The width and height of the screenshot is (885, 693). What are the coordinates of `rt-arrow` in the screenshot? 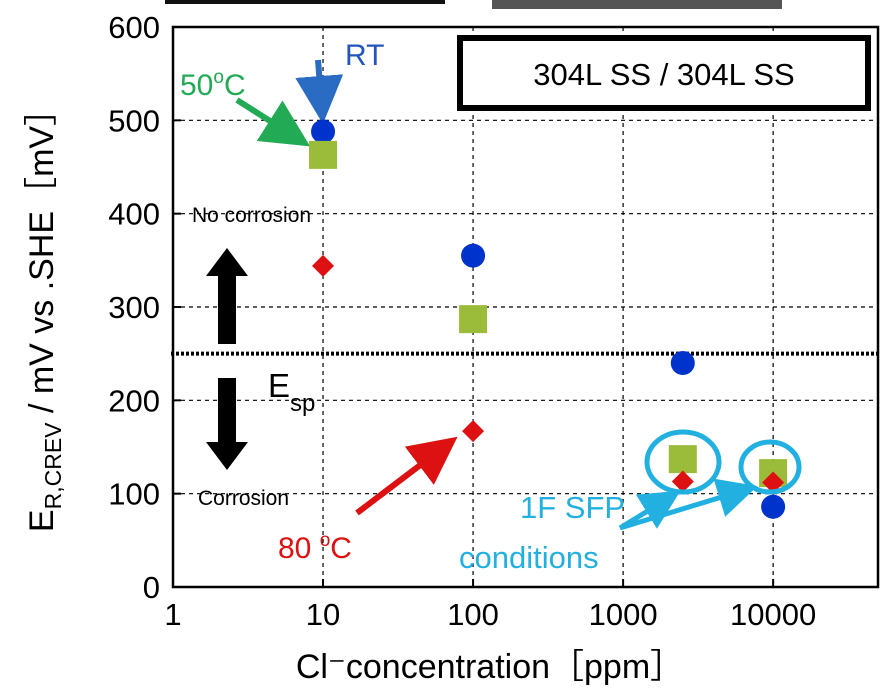 It's located at (319, 91).